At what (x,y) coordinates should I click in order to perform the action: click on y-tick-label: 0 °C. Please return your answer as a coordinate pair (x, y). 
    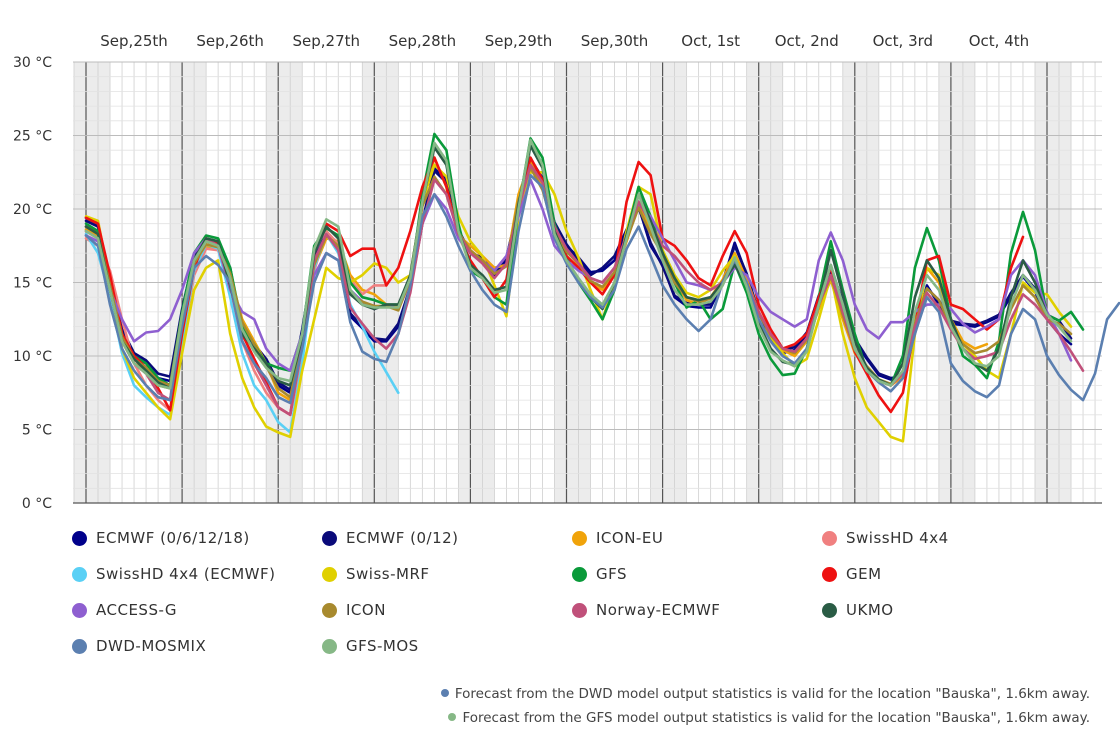
    Looking at the image, I should click on (37, 504).